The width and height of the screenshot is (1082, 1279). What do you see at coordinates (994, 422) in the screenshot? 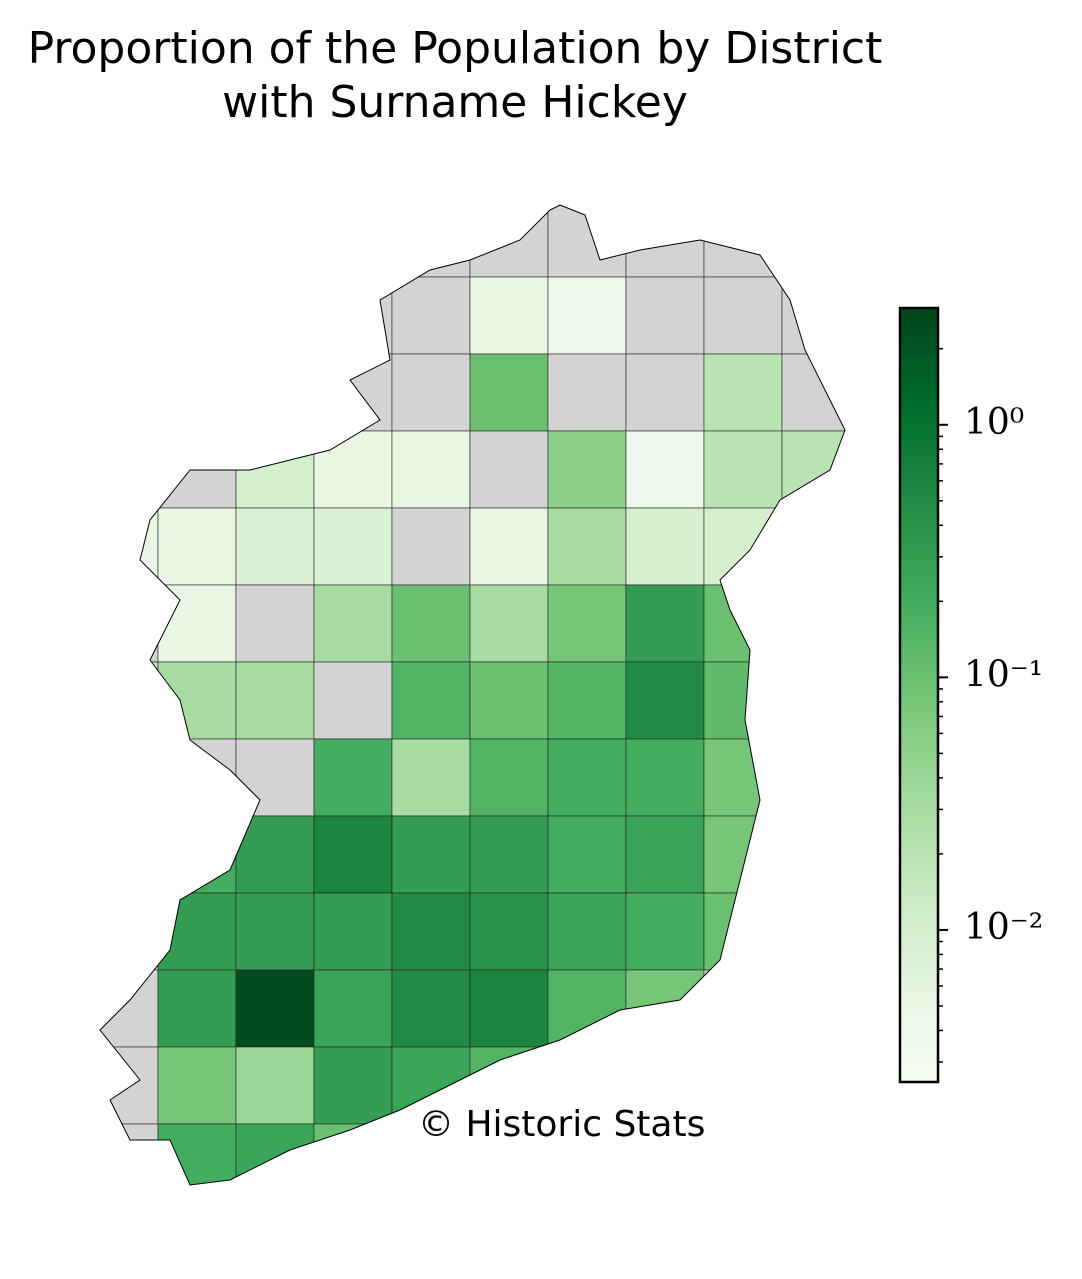
I see `colorbar-tick-label: 10⁰` at bounding box center [994, 422].